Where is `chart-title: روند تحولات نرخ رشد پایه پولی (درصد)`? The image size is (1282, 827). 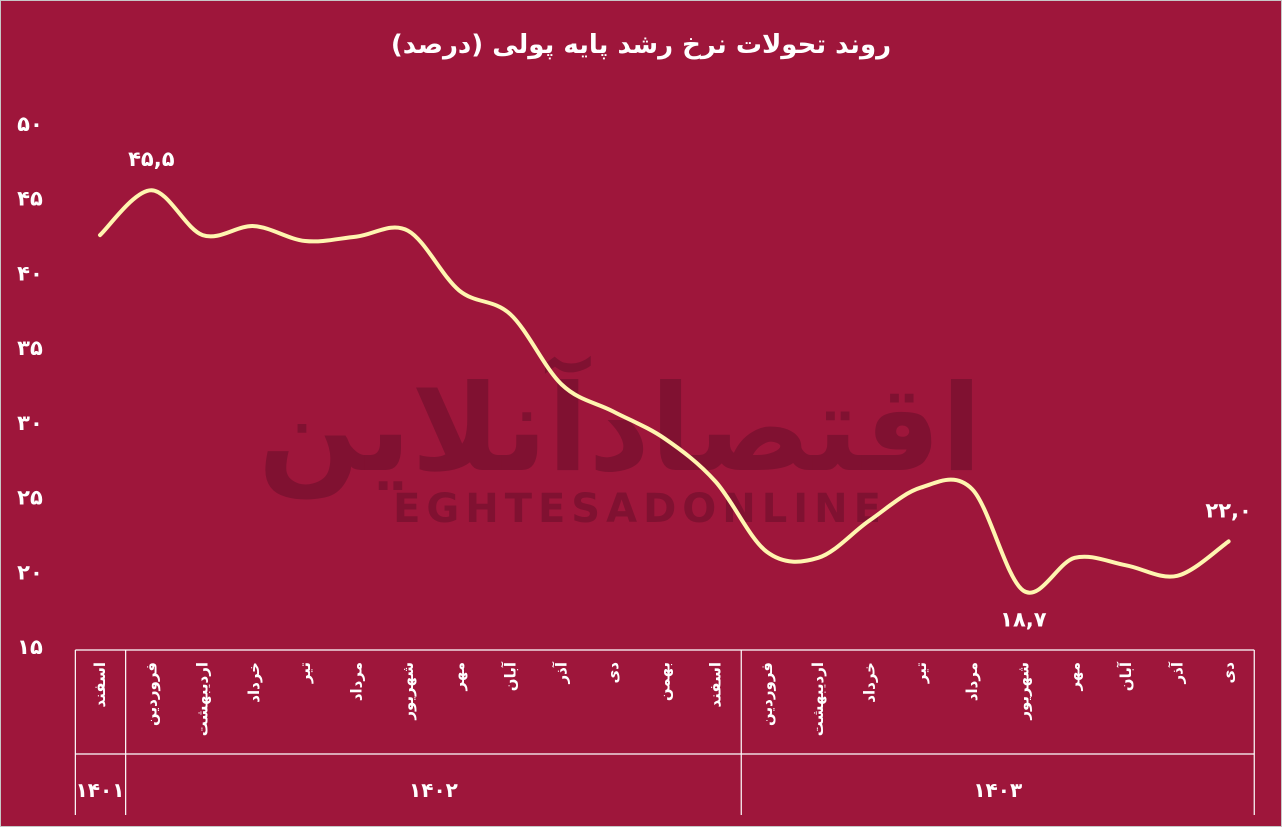 chart-title: روند تحولات نرخ رشد پایه پولی (درصد) is located at coordinates (641, 45).